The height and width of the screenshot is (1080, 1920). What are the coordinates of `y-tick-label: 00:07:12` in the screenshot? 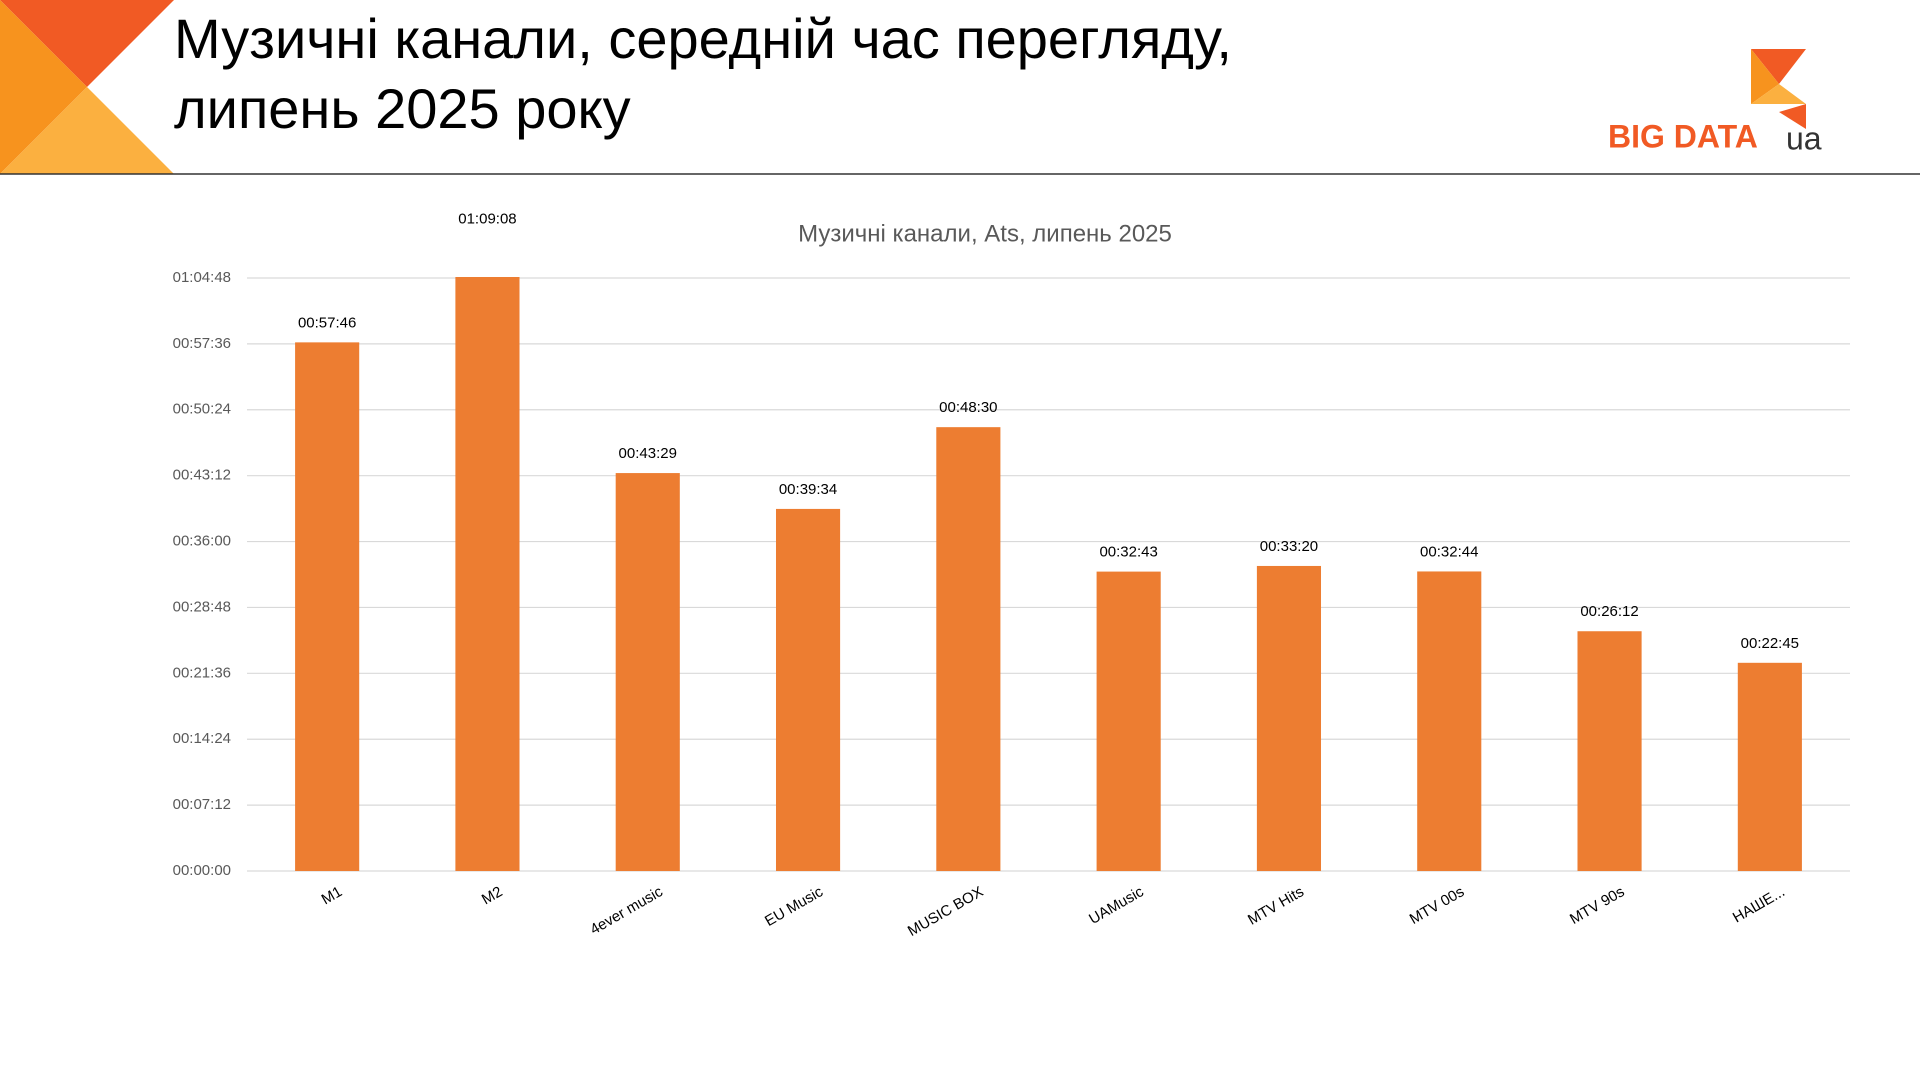 It's located at (202, 804).